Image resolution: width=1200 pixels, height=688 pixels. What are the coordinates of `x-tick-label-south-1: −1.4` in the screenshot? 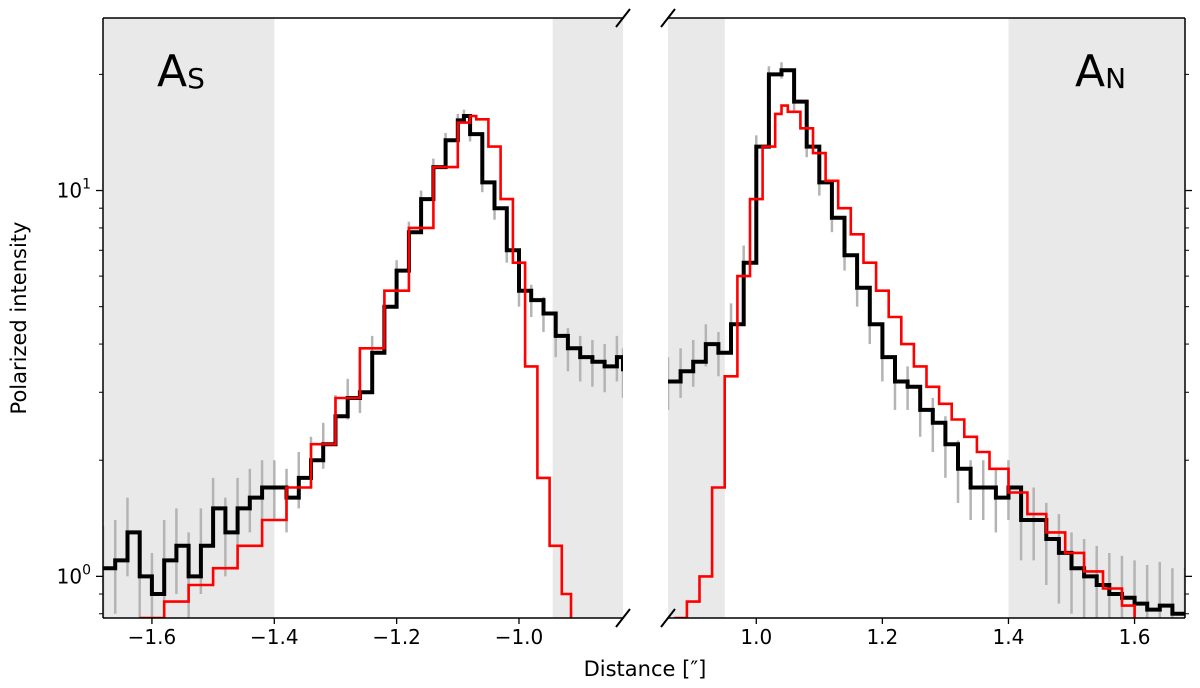 It's located at (274, 637).